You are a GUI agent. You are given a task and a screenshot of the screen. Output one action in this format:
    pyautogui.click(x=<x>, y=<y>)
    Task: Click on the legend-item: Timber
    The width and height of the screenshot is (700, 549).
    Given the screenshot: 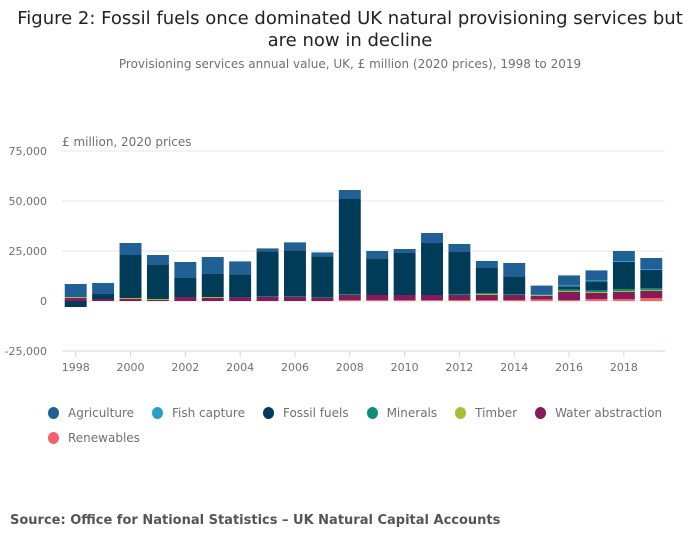 What is the action you would take?
    pyautogui.click(x=486, y=413)
    